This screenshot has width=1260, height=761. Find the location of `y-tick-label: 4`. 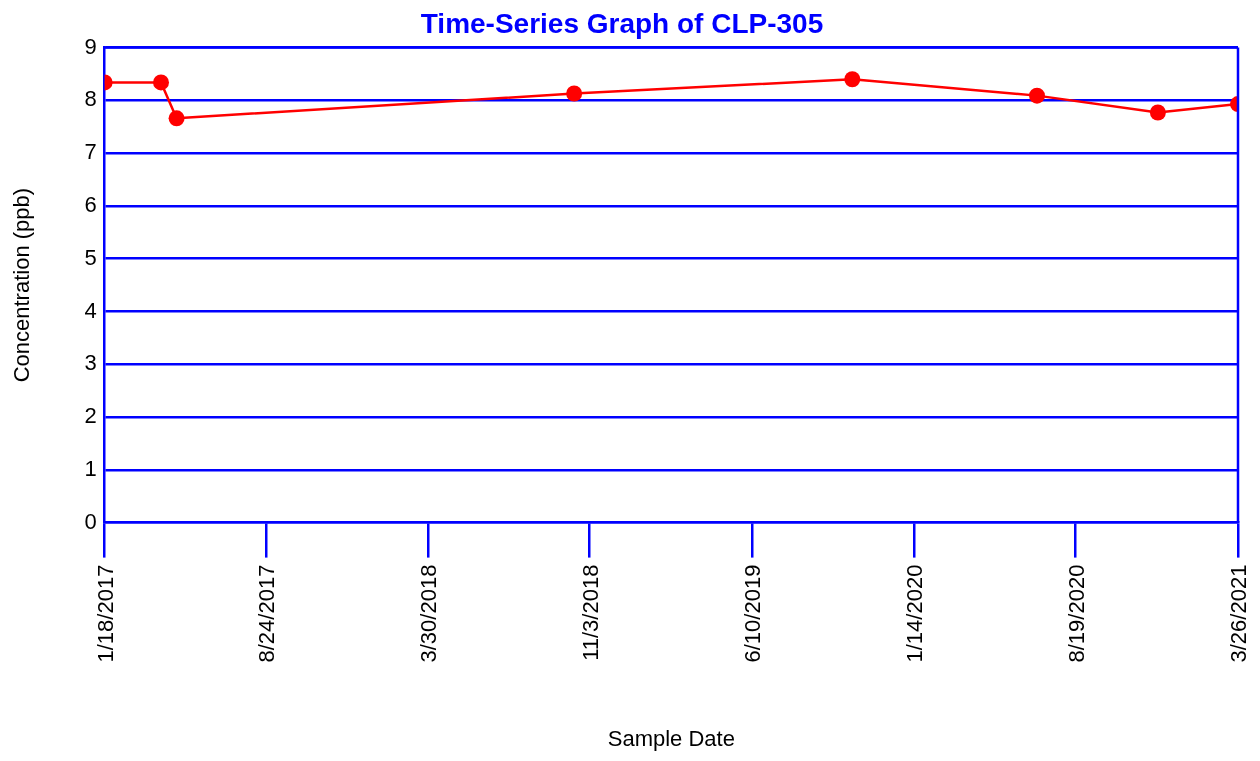

y-tick-label: 4 is located at coordinates (90, 310).